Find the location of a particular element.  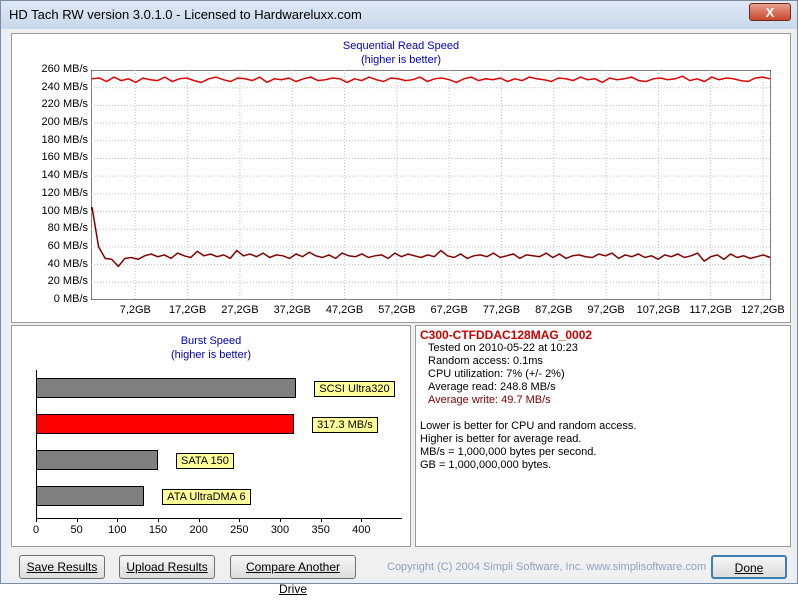

compare-drive-button: Compare Another Drive is located at coordinates (293, 575).